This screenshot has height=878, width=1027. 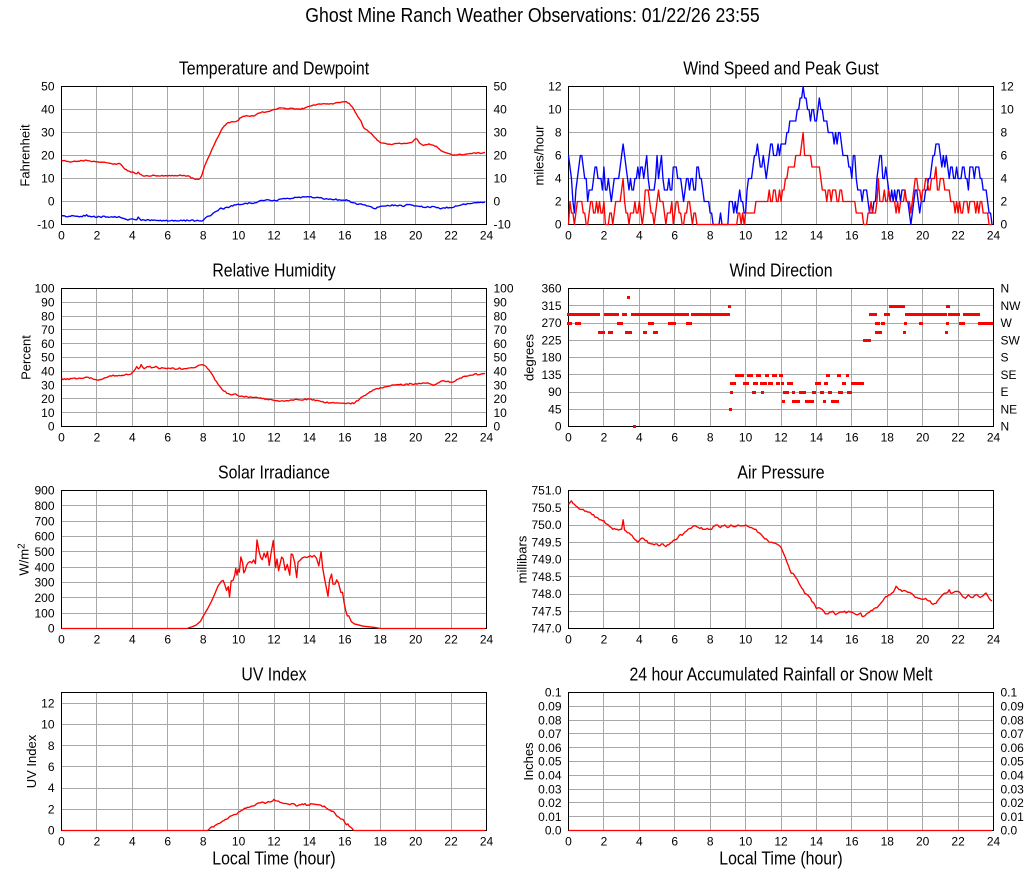 What do you see at coordinates (503, 225) in the screenshot?
I see `svg-text: -10` at bounding box center [503, 225].